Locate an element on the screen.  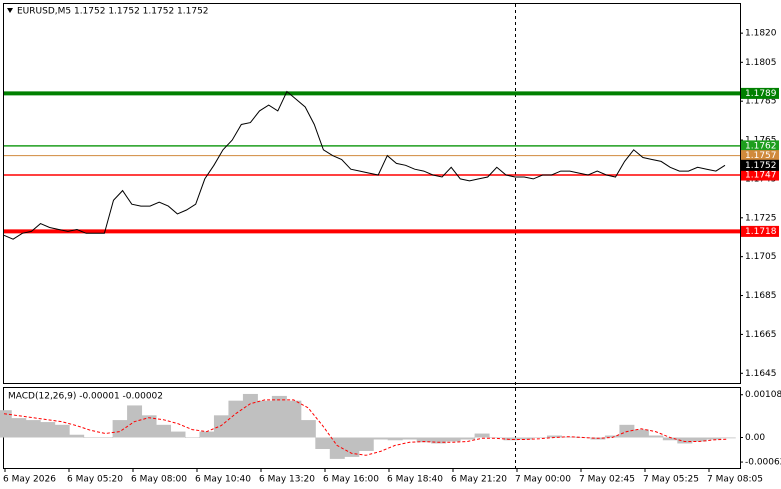
level-label: 1.1762 is located at coordinates (761, 146).